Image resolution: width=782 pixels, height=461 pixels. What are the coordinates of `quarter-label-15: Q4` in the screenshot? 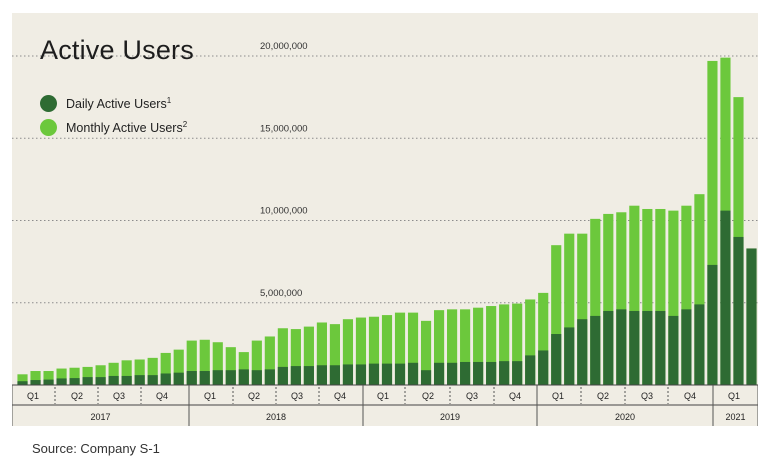 It's located at (690, 396).